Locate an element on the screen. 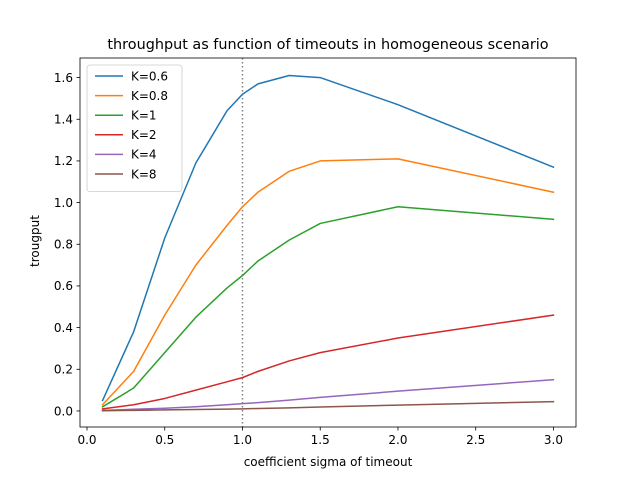 The width and height of the screenshot is (640, 480). x-tick-label: 0.0 is located at coordinates (86, 440).